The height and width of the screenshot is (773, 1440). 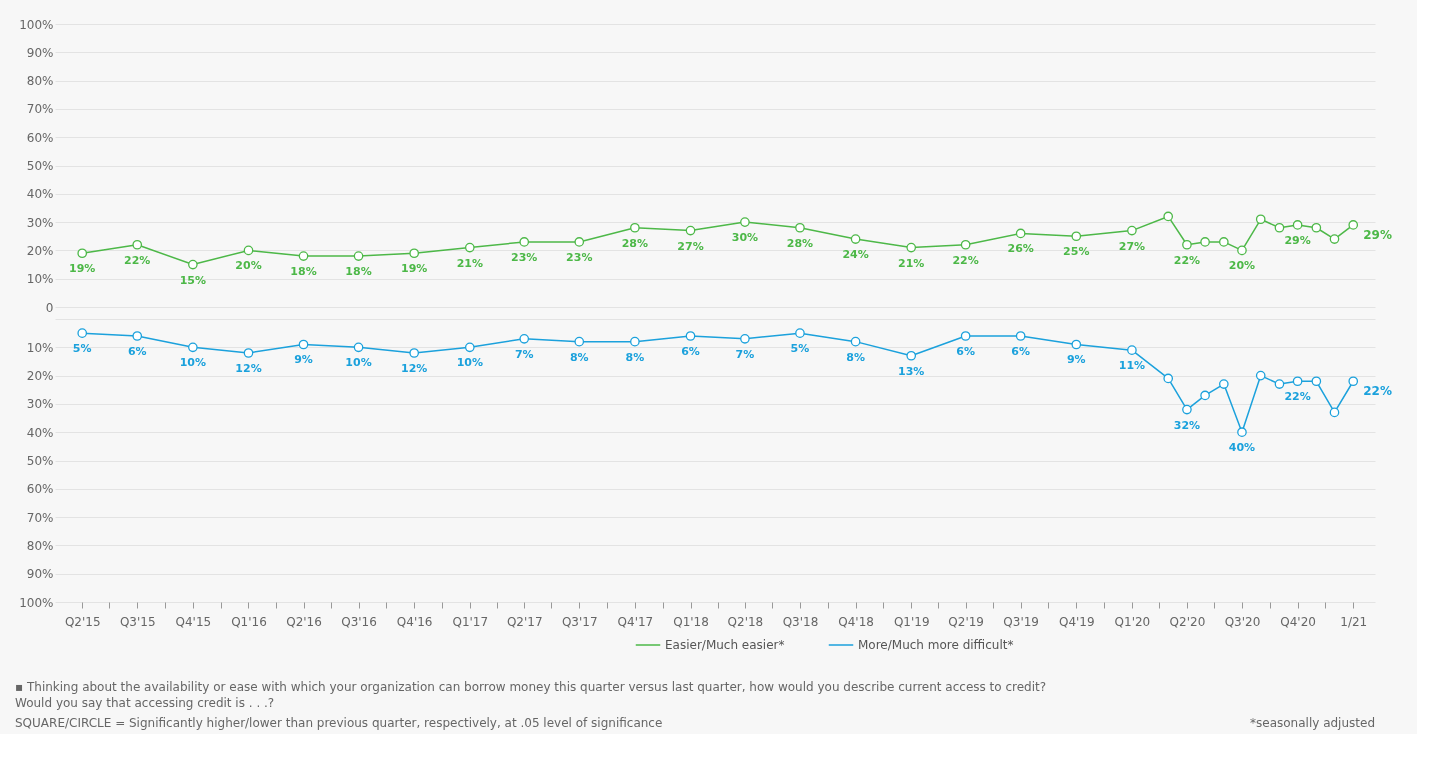 What do you see at coordinates (1297, 240) in the screenshot?
I see `data-label: 29%` at bounding box center [1297, 240].